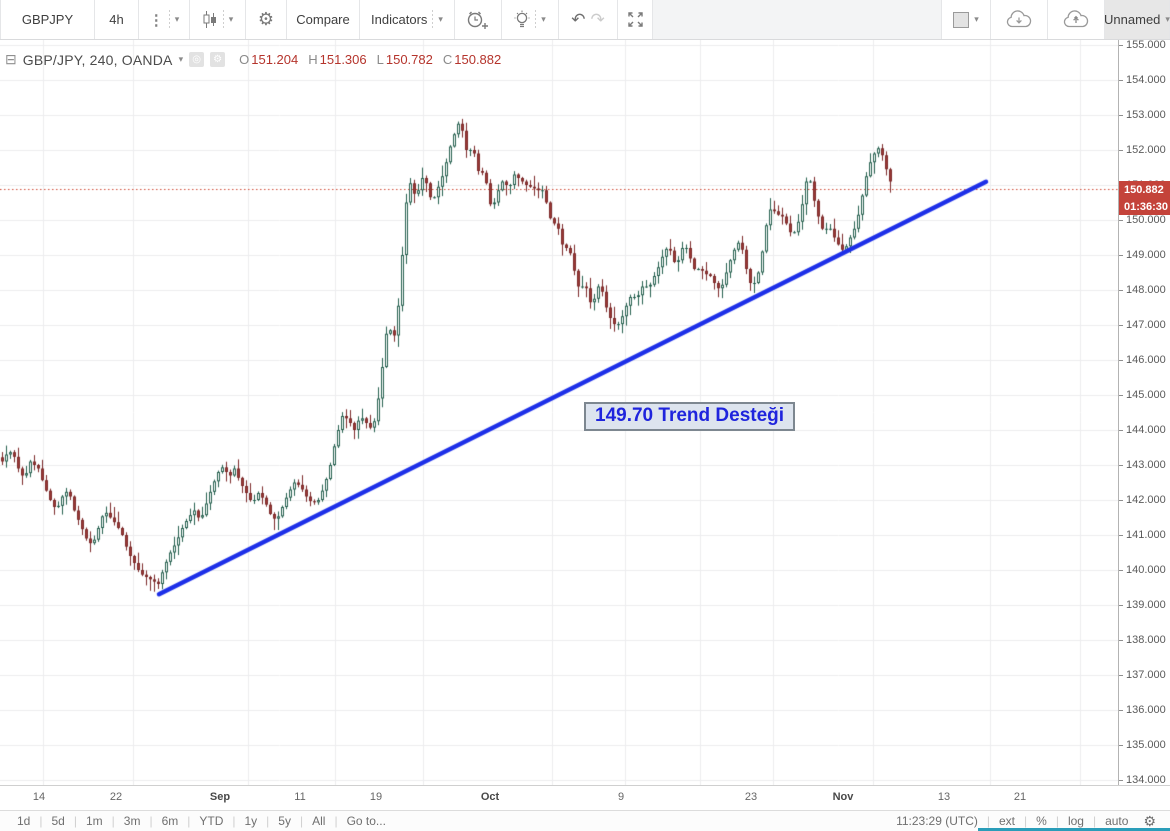 The image size is (1170, 831). What do you see at coordinates (578, 19) in the screenshot?
I see `undo-icon: ↶` at bounding box center [578, 19].